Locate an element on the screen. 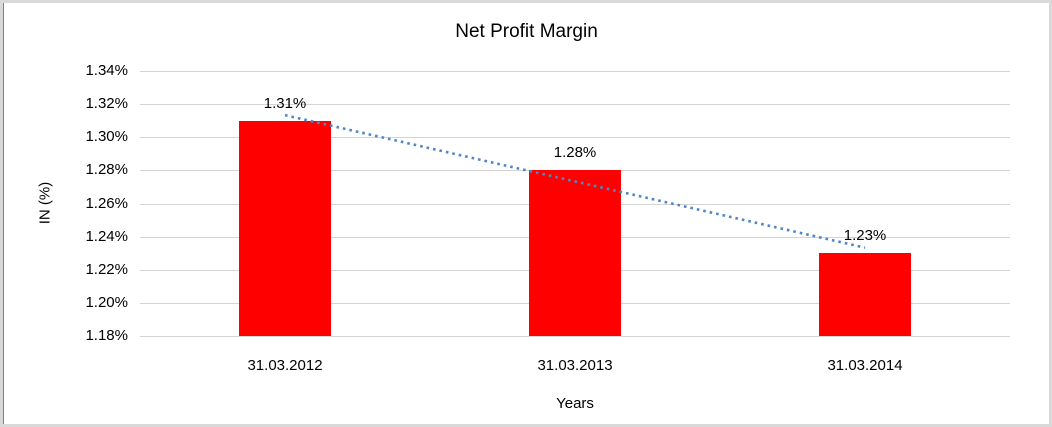 The width and height of the screenshot is (1052, 427). x-axis-title: Years is located at coordinates (575, 403).